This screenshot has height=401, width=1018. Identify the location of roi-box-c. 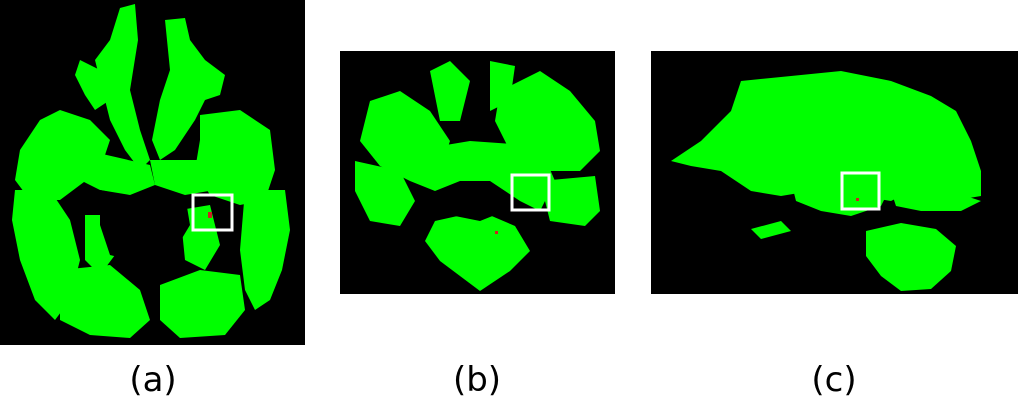
(860, 191).